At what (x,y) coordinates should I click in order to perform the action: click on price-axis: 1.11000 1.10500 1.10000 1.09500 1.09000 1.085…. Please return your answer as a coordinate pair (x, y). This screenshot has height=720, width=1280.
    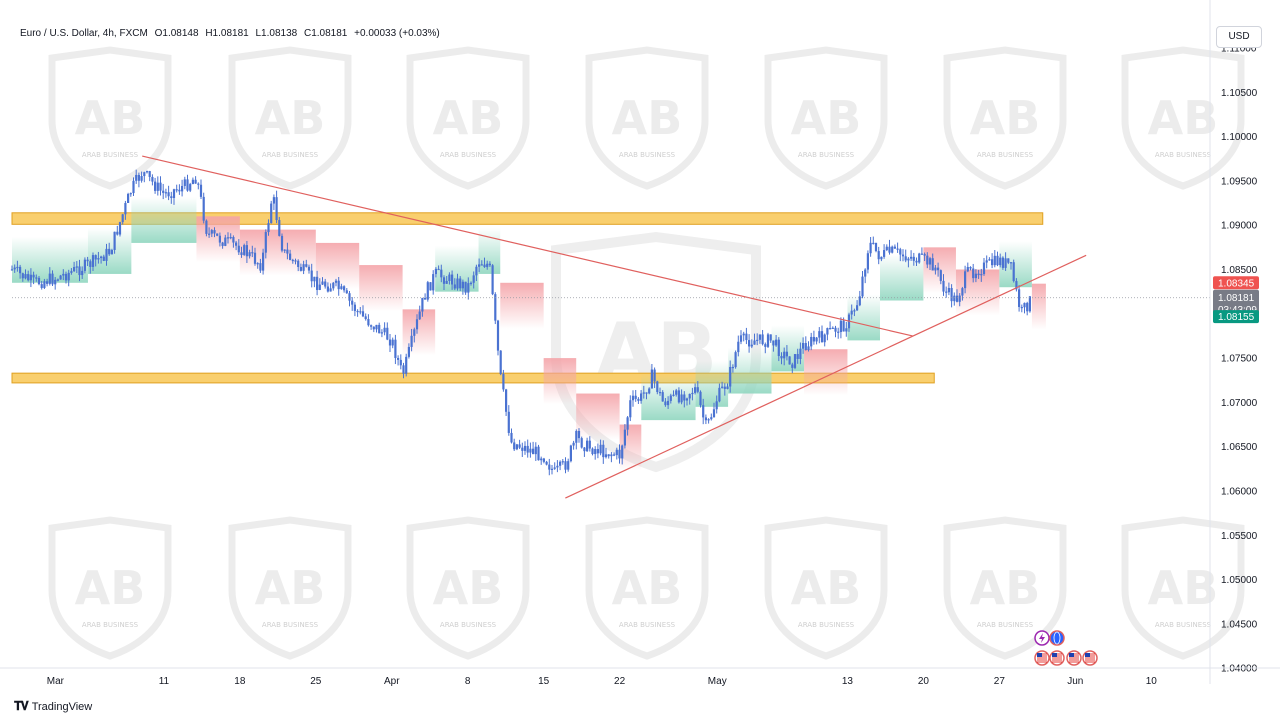
    Looking at the image, I should click on (1233, 342).